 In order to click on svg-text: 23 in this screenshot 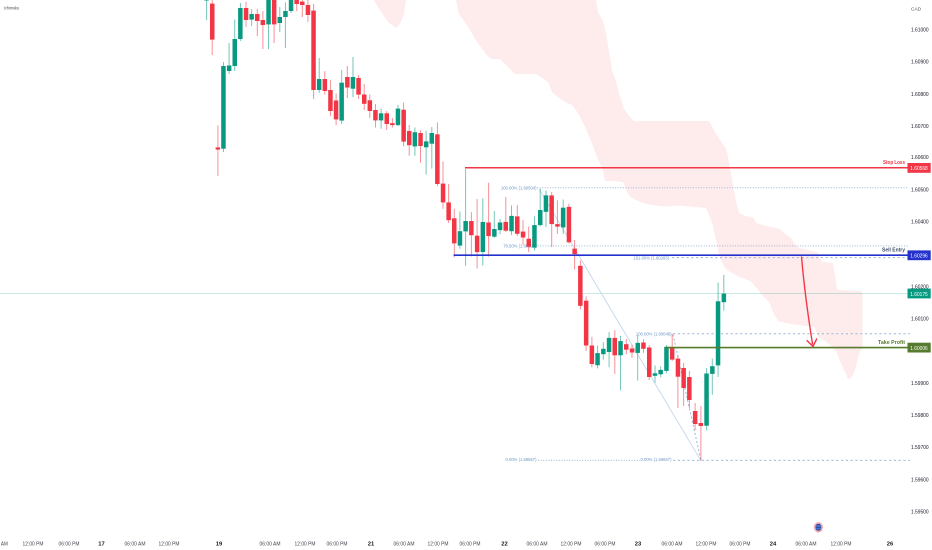, I will do `click(638, 545)`.